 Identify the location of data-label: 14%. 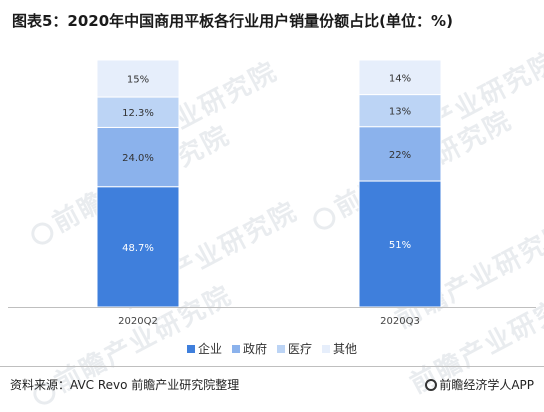
(400, 78).